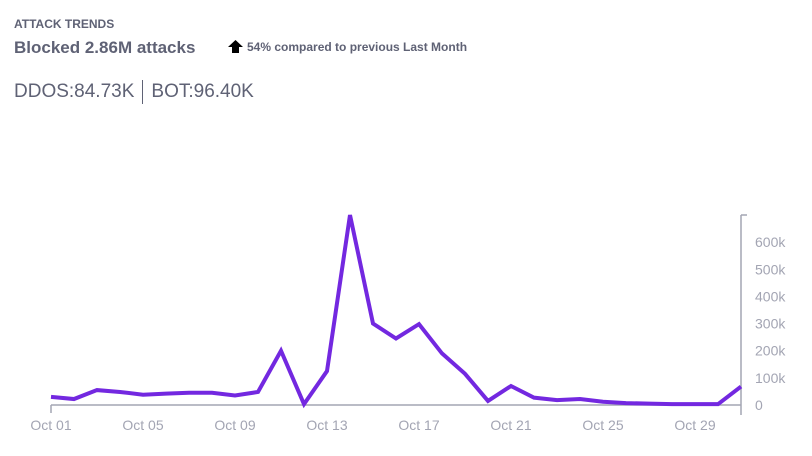 Image resolution: width=812 pixels, height=456 pixels. What do you see at coordinates (234, 425) in the screenshot?
I see `x-tick-label: Oct 09` at bounding box center [234, 425].